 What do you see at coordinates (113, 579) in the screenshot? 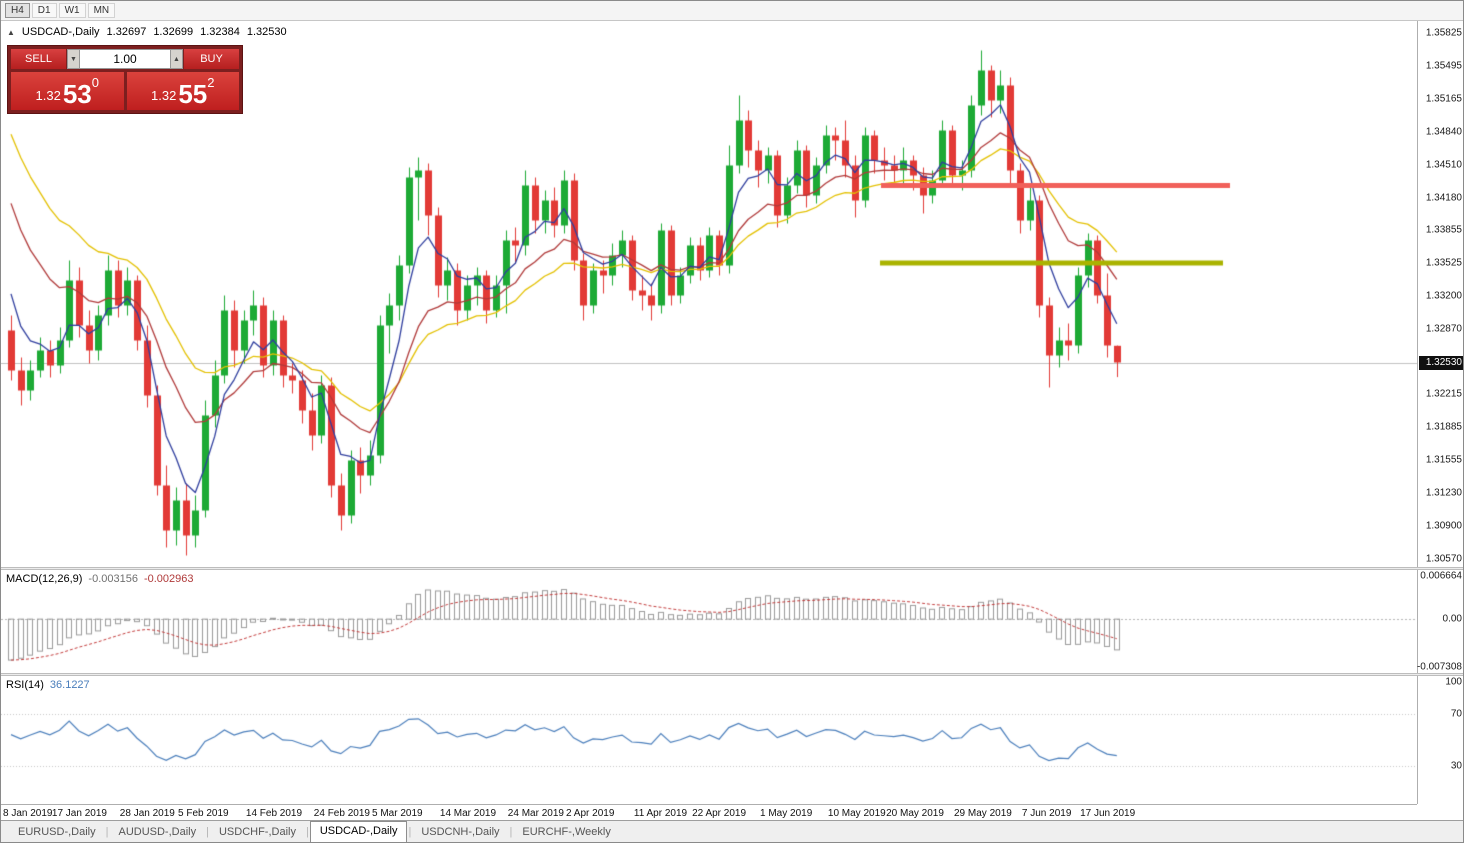
I see `macd-main-value: -0.003156` at bounding box center [113, 579].